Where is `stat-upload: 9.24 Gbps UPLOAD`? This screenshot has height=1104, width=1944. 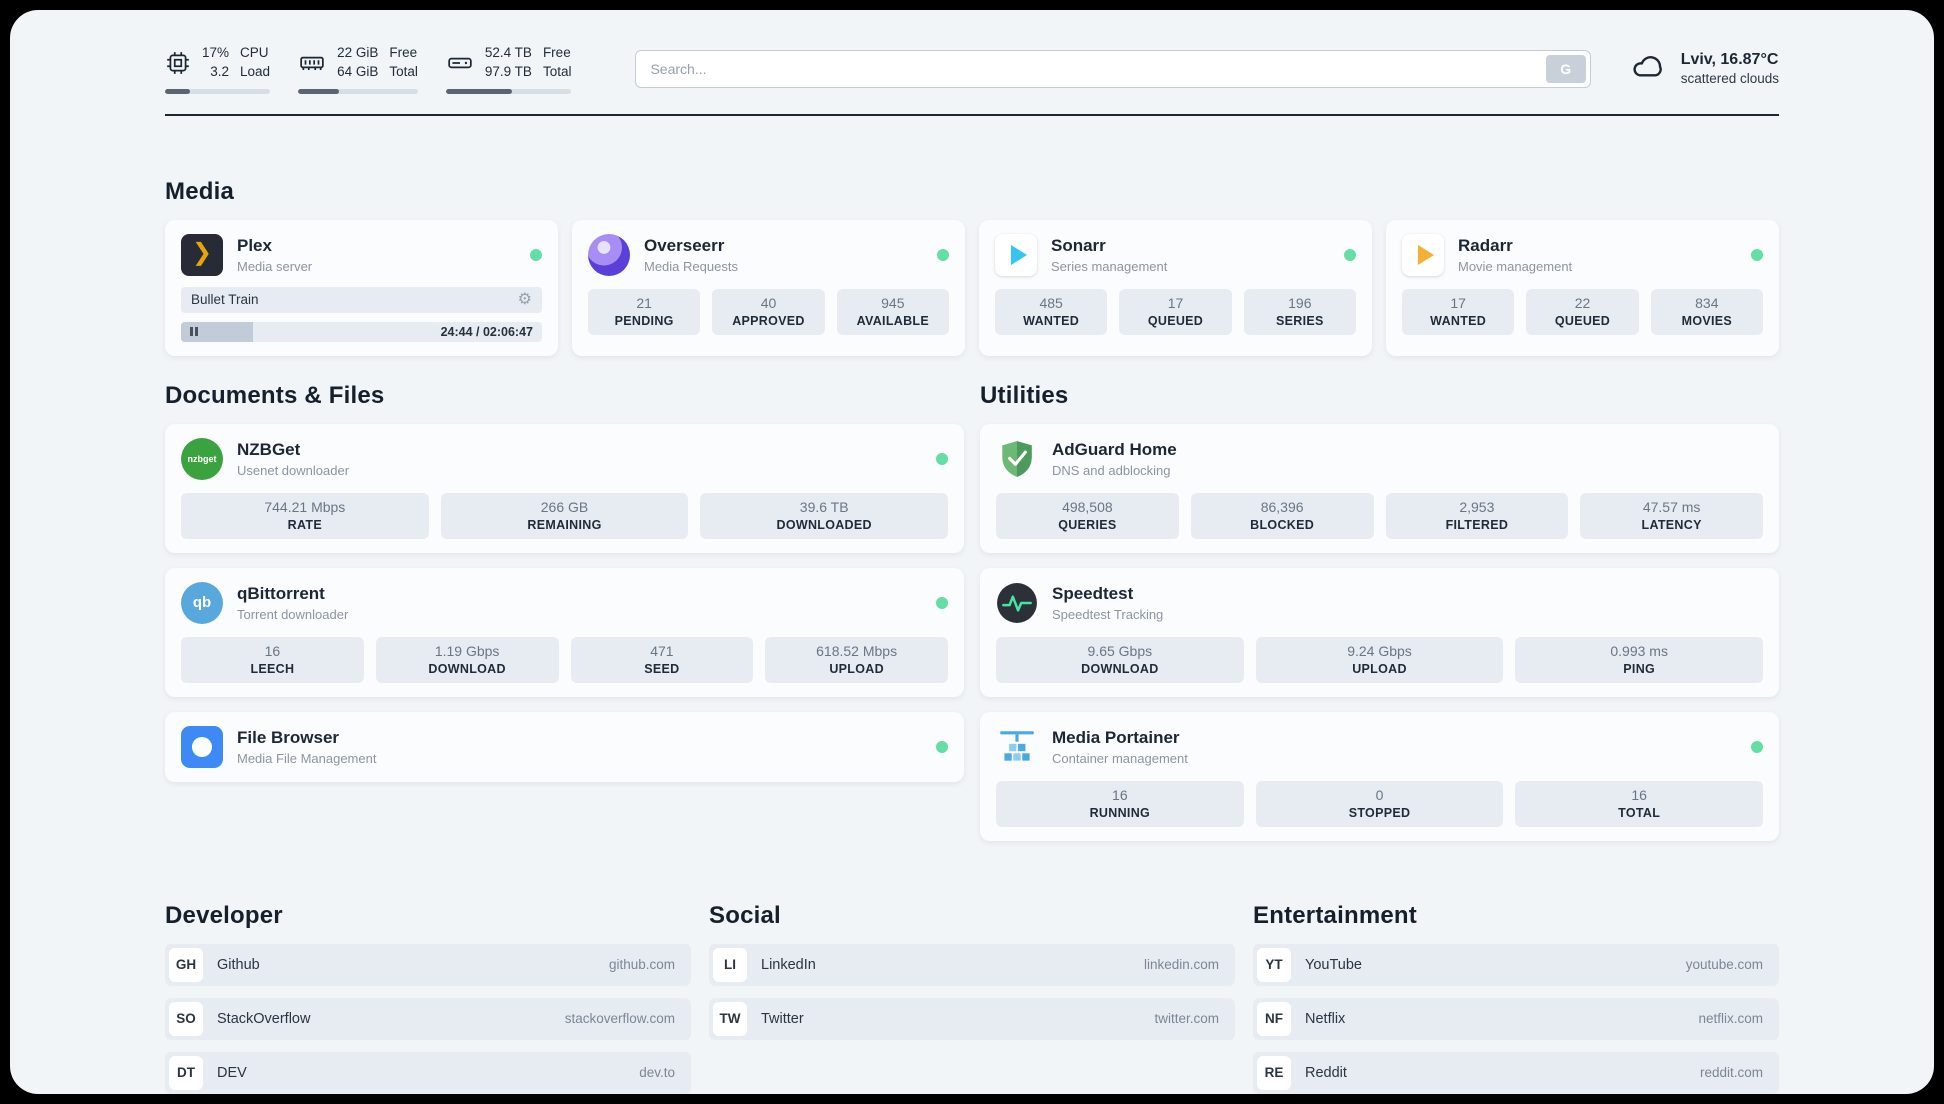
stat-upload: 9.24 Gbps UPLOAD is located at coordinates (1379, 659).